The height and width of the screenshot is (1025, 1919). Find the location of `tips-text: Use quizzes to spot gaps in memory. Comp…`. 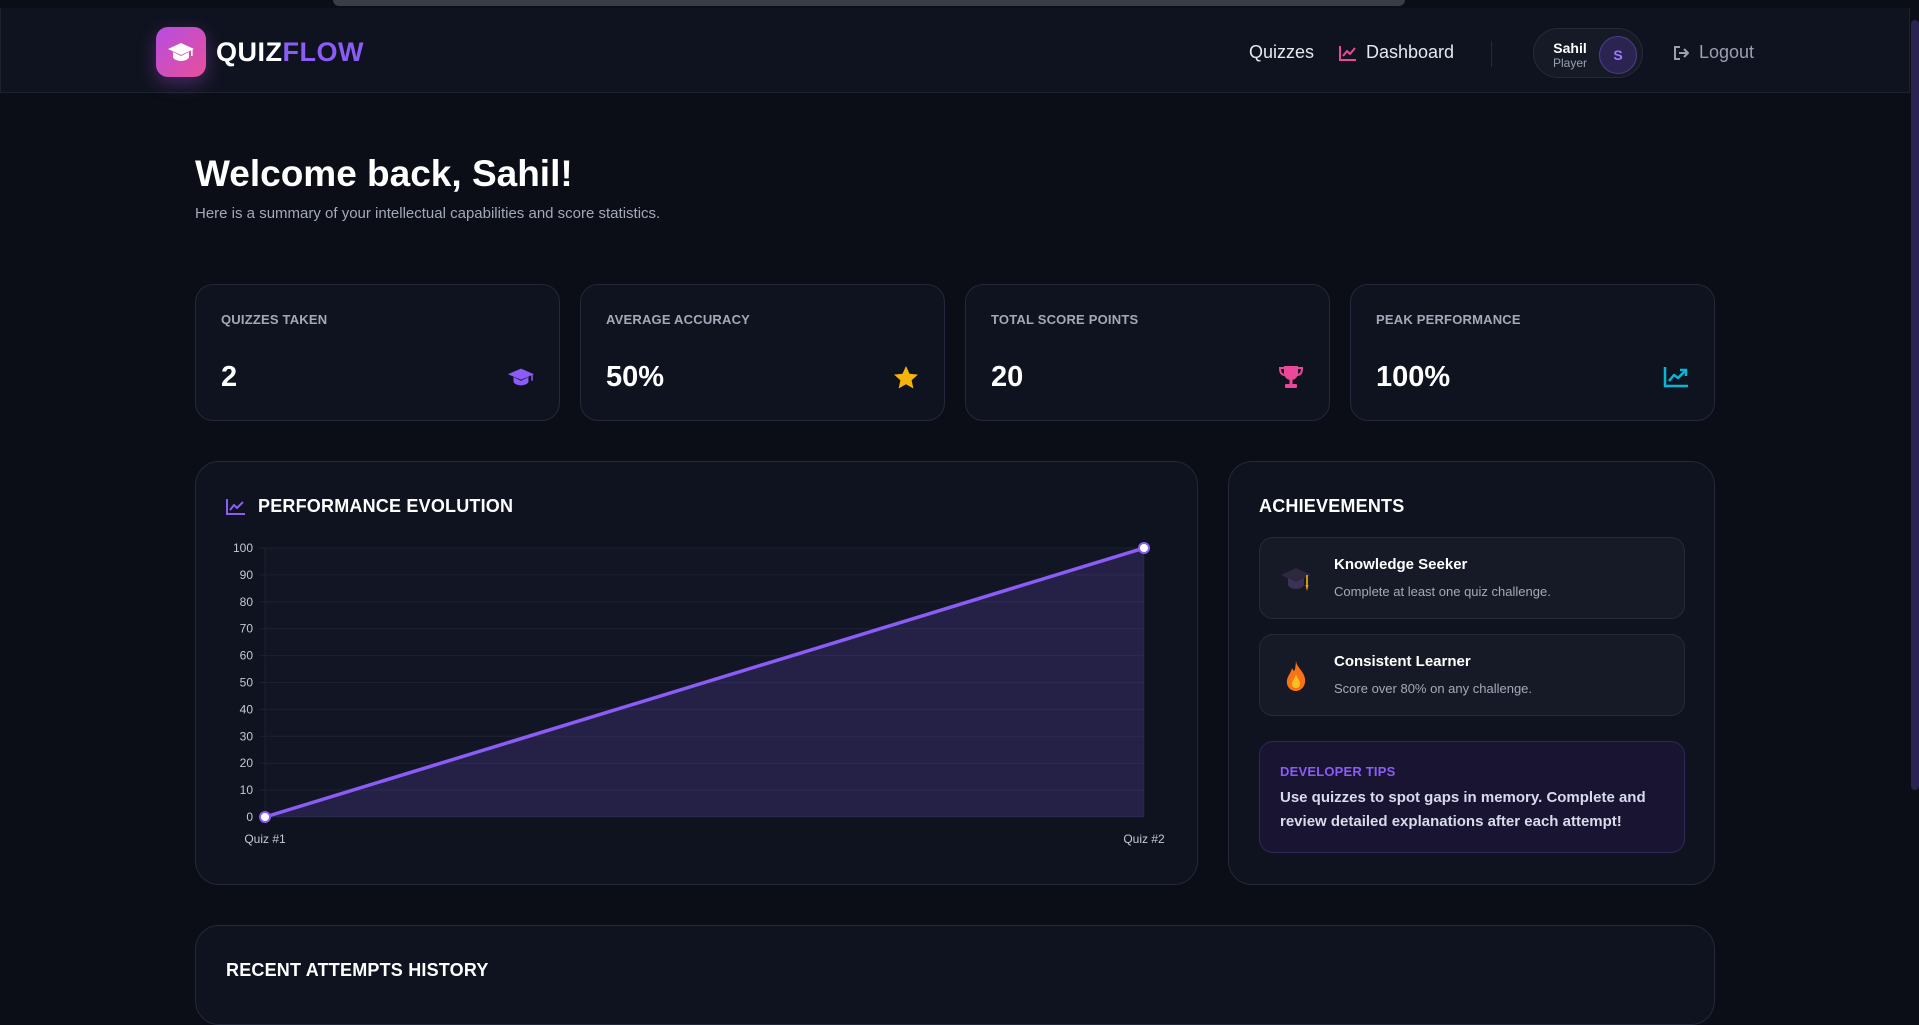

tips-text: Use quizzes to spot gaps in memory. Comp… is located at coordinates (1463, 809).